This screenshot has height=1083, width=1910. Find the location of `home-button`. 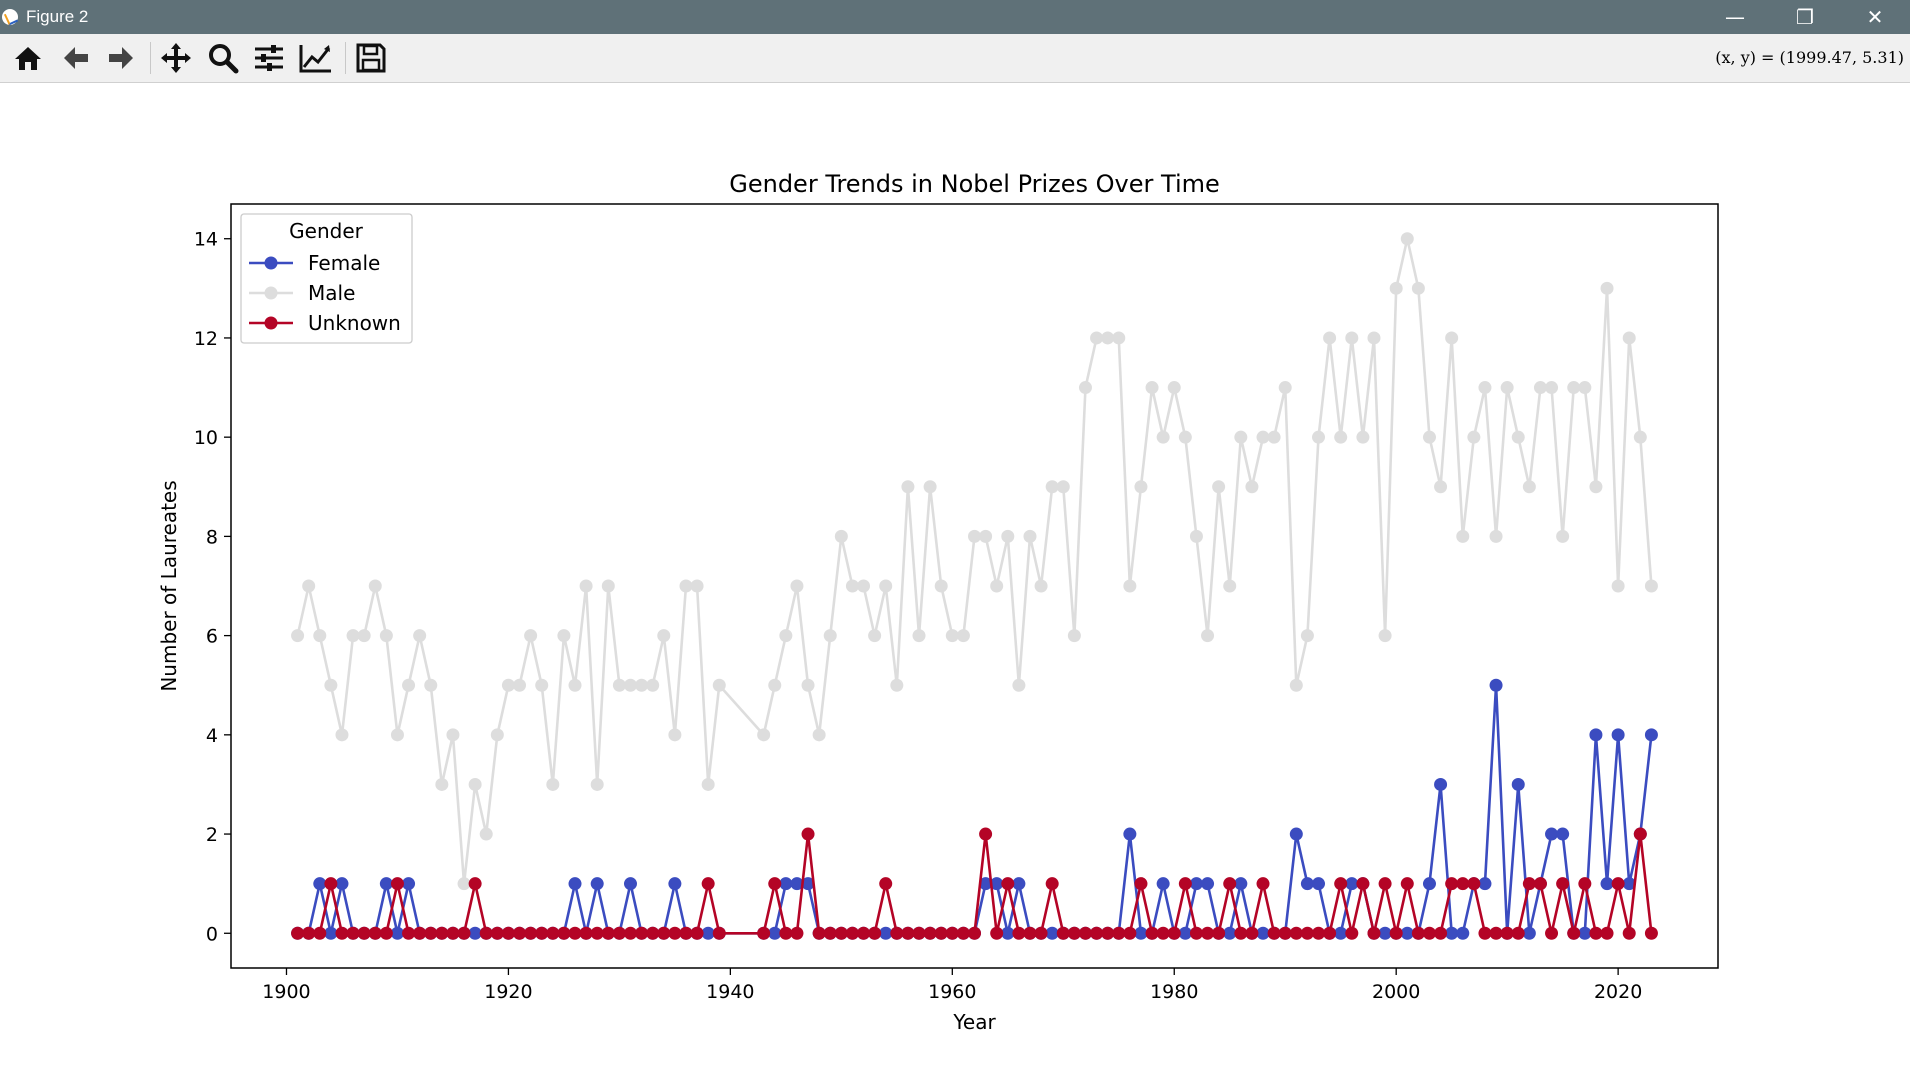

home-button is located at coordinates (28, 58).